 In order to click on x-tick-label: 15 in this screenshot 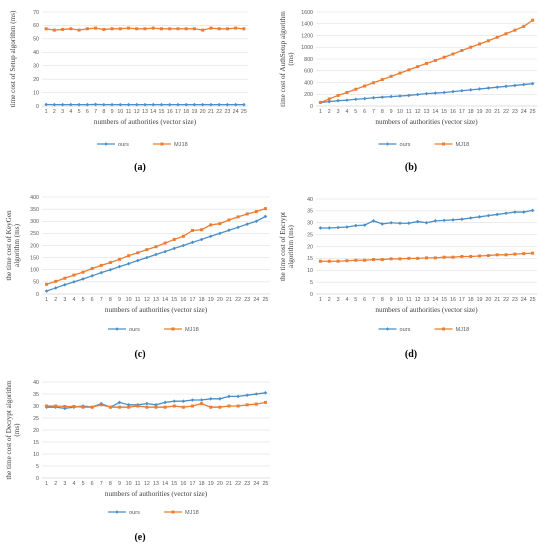, I will do `click(444, 112)`.